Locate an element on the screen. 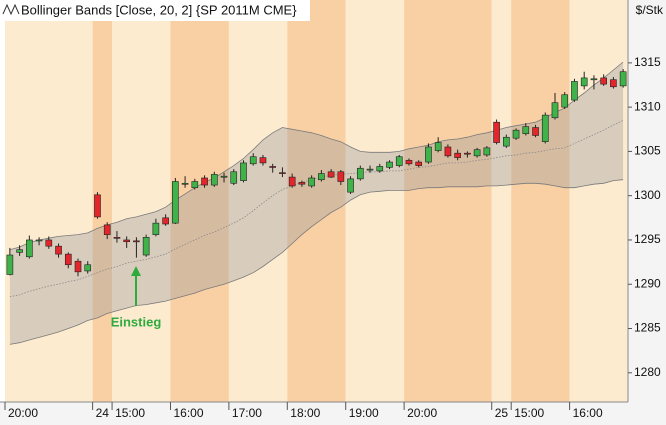 This screenshot has height=425, width=666. y-tick-label: 1290 is located at coordinates (647, 283).